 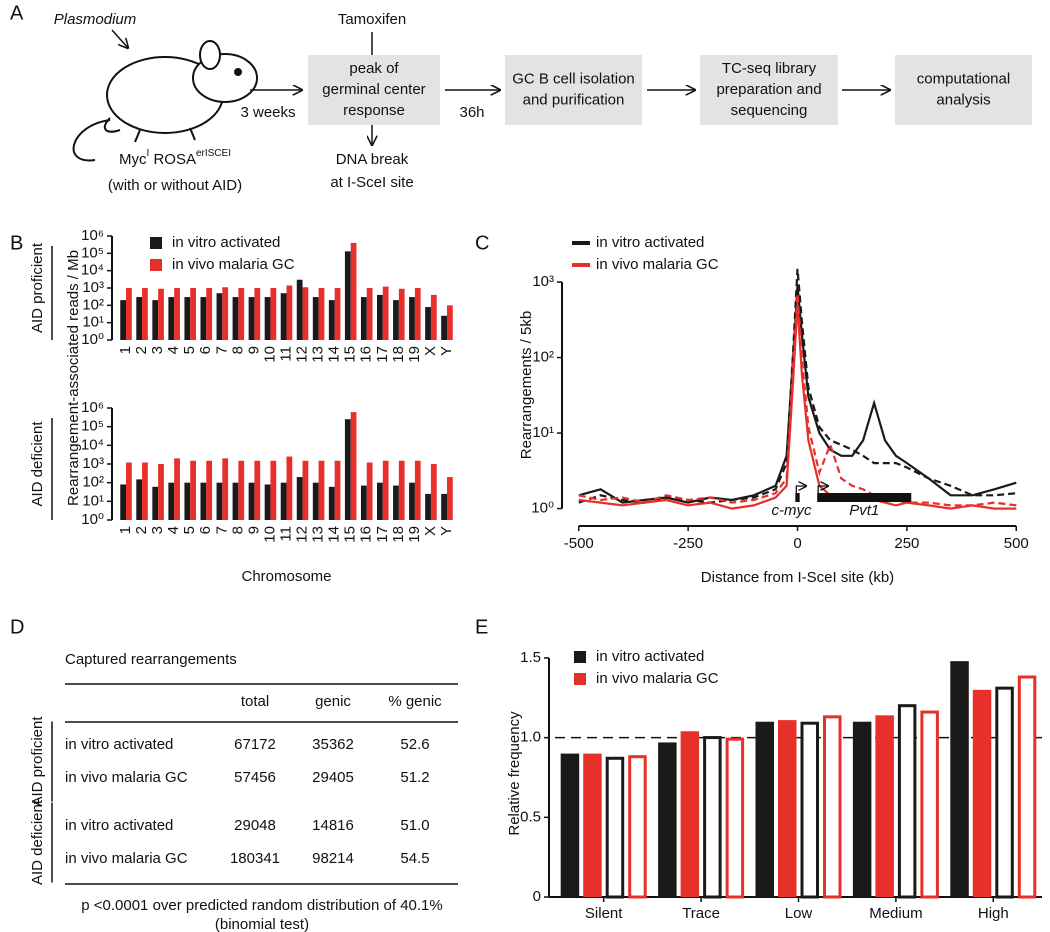 What do you see at coordinates (514, 773) in the screenshot?
I see `y-axis-label: Relative frequency` at bounding box center [514, 773].